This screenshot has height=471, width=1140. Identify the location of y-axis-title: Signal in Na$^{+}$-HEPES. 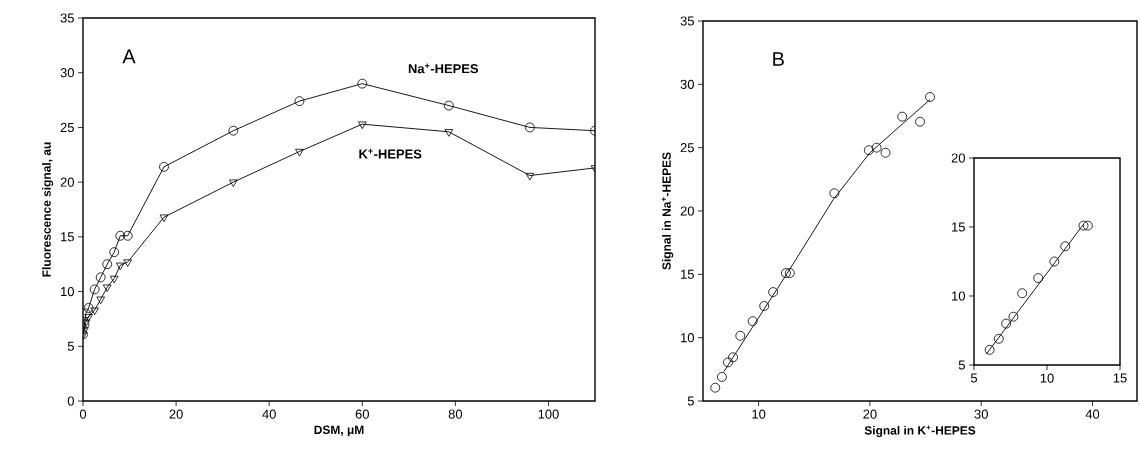
(667, 211).